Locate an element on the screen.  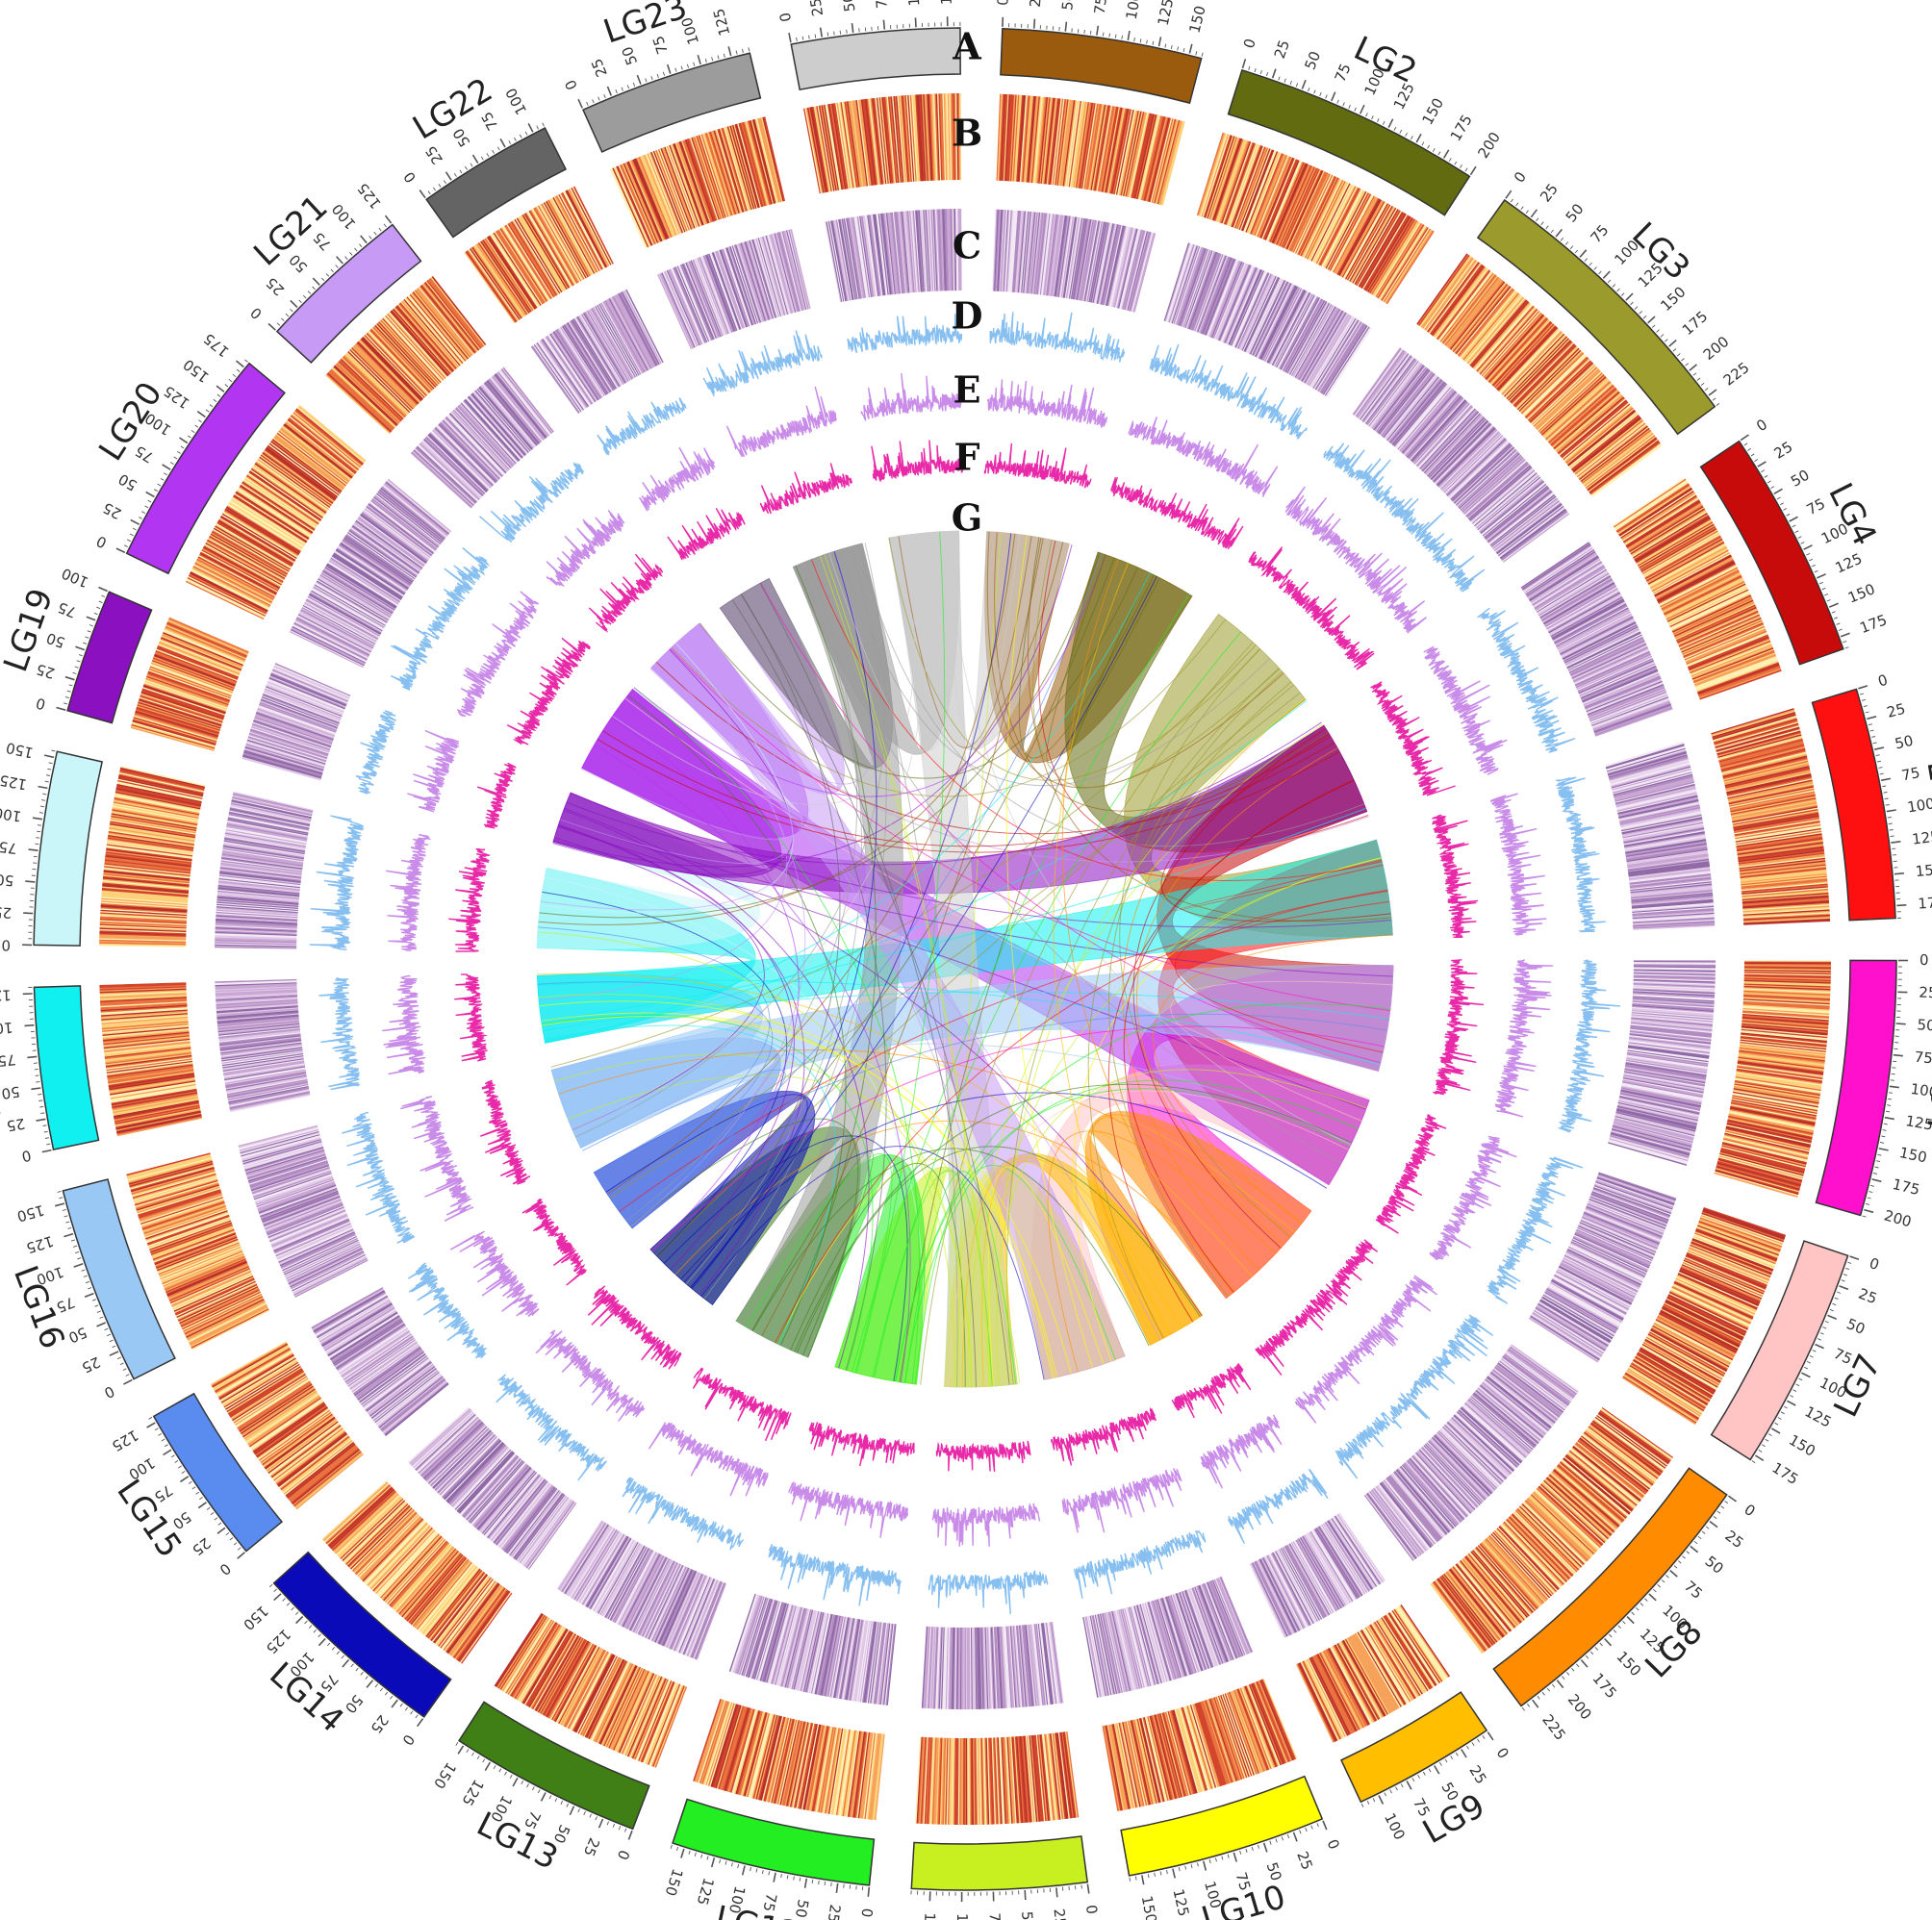
lg3-tick-label: 150 is located at coordinates (1673, 299).